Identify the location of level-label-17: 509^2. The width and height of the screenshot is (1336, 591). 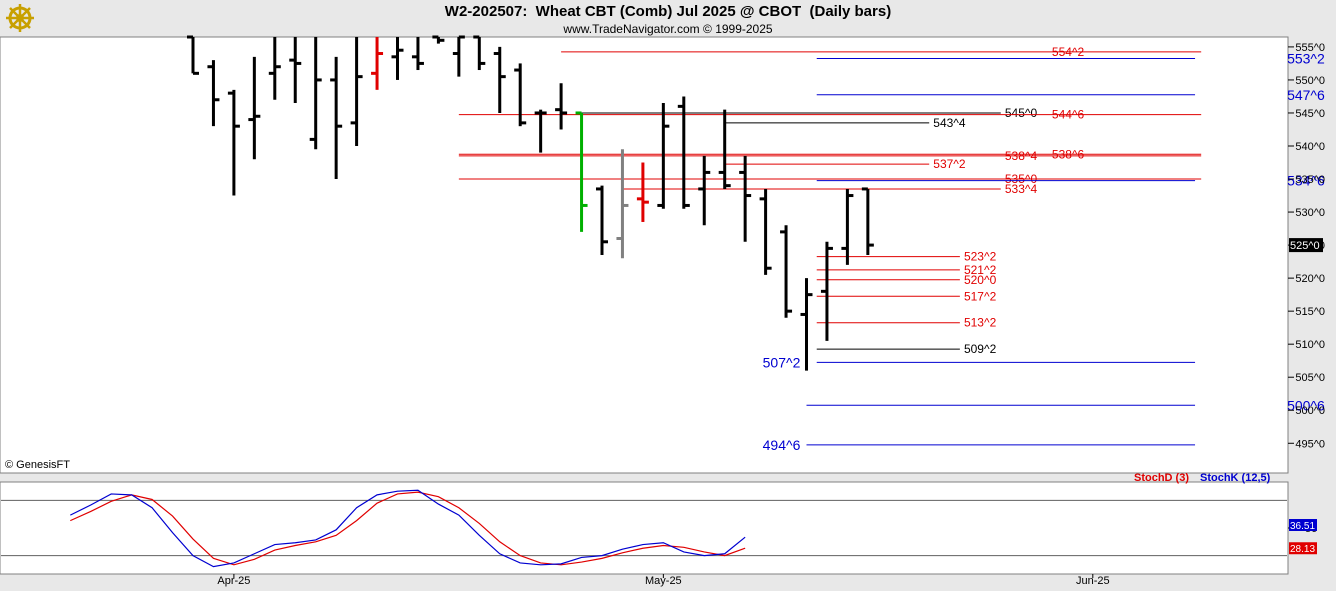
(980, 349).